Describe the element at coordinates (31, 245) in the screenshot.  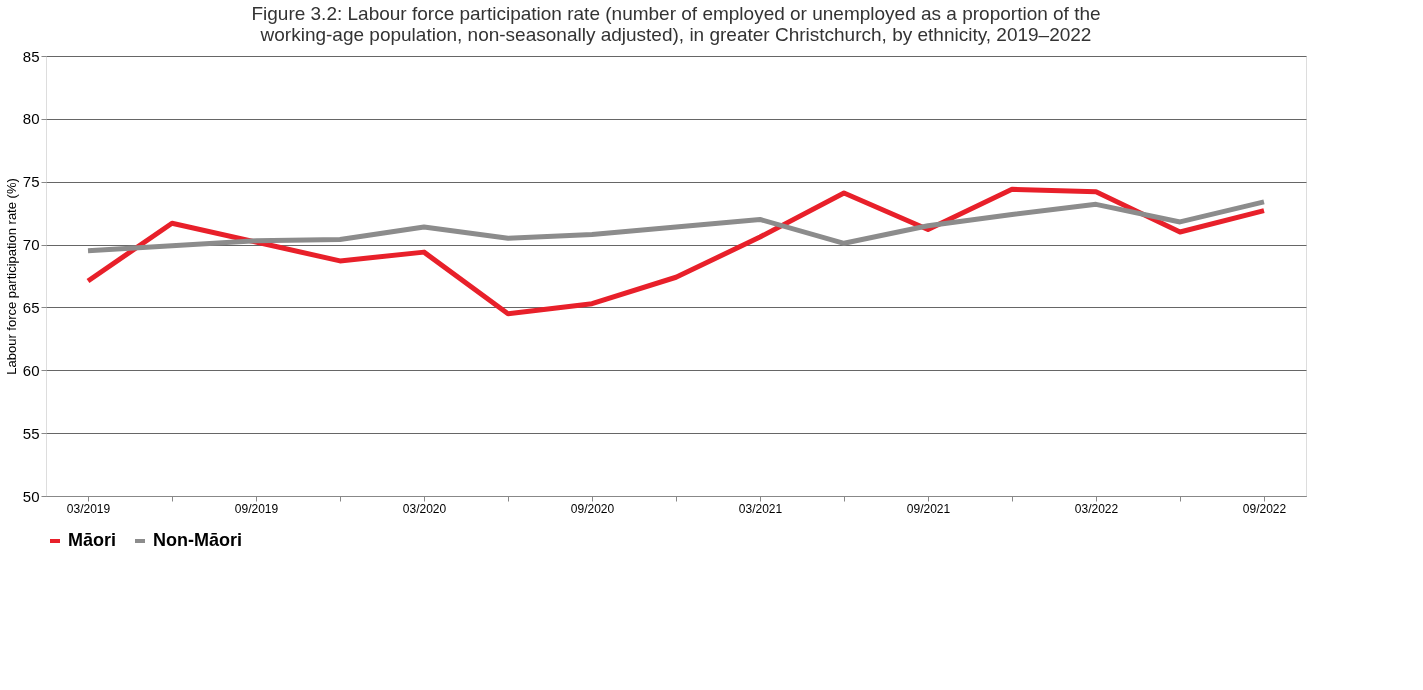
I see `y-tick-label: 70` at that location.